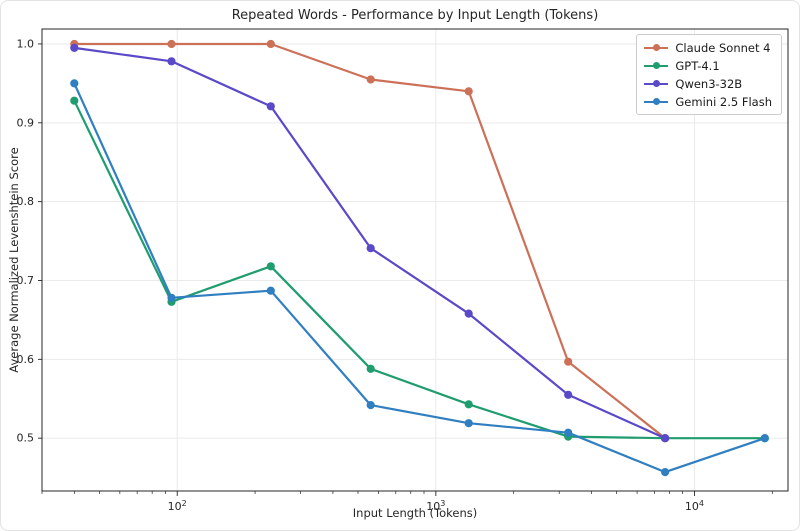  Describe the element at coordinates (26, 359) in the screenshot. I see `y-tick-label: 0.6` at that location.